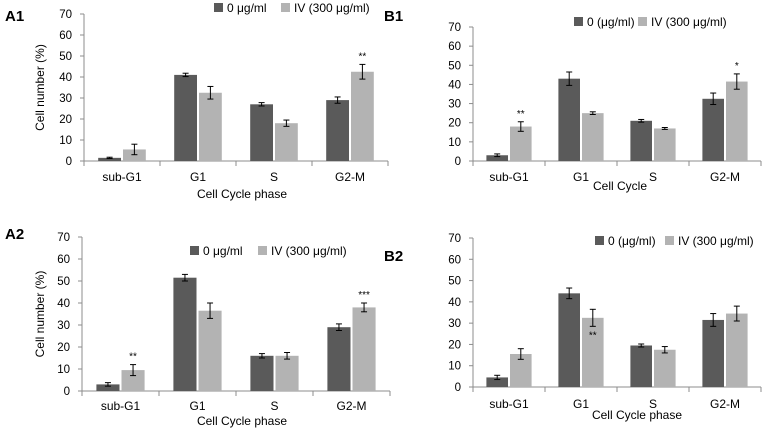 This screenshot has height=433, width=765. I want to click on panel-label: A1, so click(14, 16).